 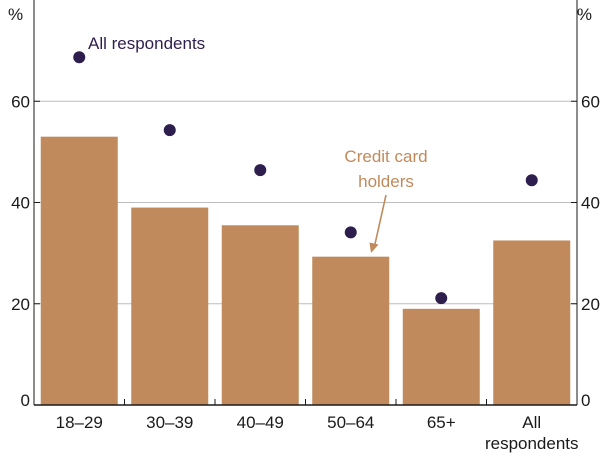 I want to click on category-label-1: 30–39, so click(x=169, y=422).